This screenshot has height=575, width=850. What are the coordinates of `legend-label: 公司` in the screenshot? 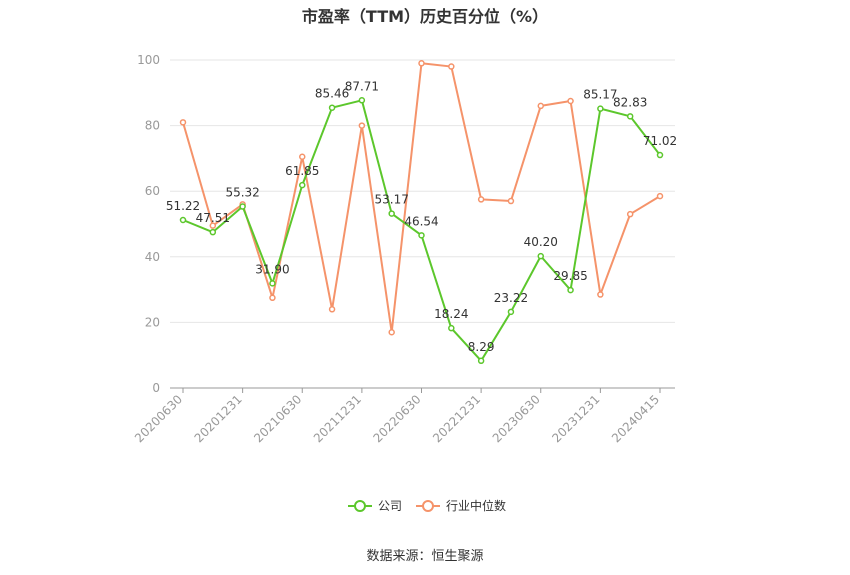 It's located at (390, 506).